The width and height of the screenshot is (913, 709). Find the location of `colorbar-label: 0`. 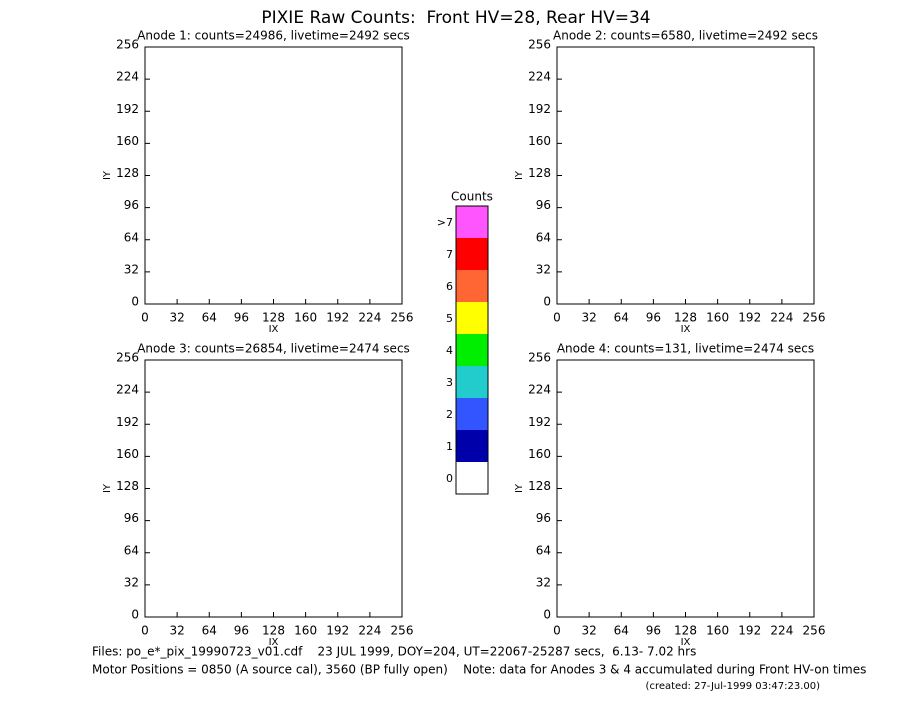

colorbar-label: 0 is located at coordinates (449, 478).